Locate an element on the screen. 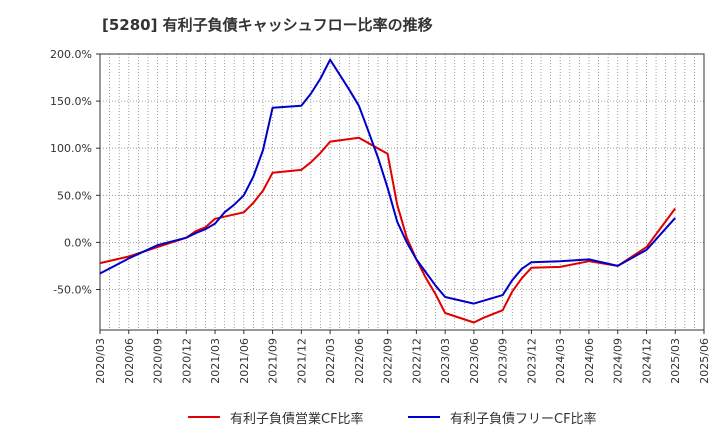 This screenshot has height=440, width=720. x-tick-label: 2025/06 is located at coordinates (704, 361).